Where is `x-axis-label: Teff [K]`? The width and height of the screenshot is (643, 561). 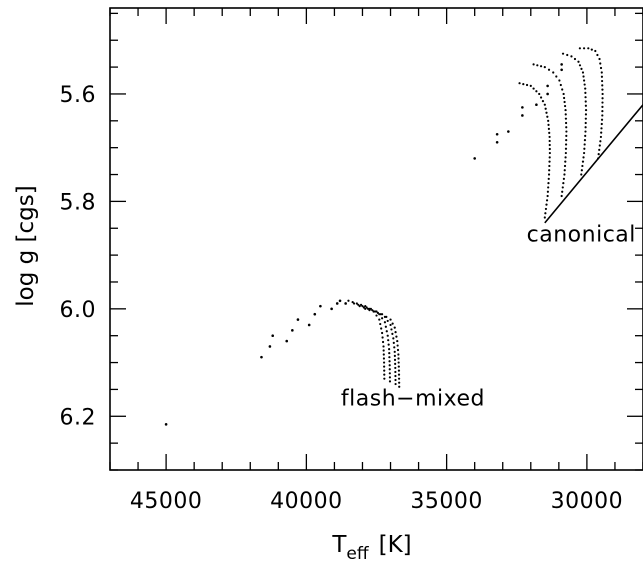 x-axis-label: Teff [K] is located at coordinates (371, 546).